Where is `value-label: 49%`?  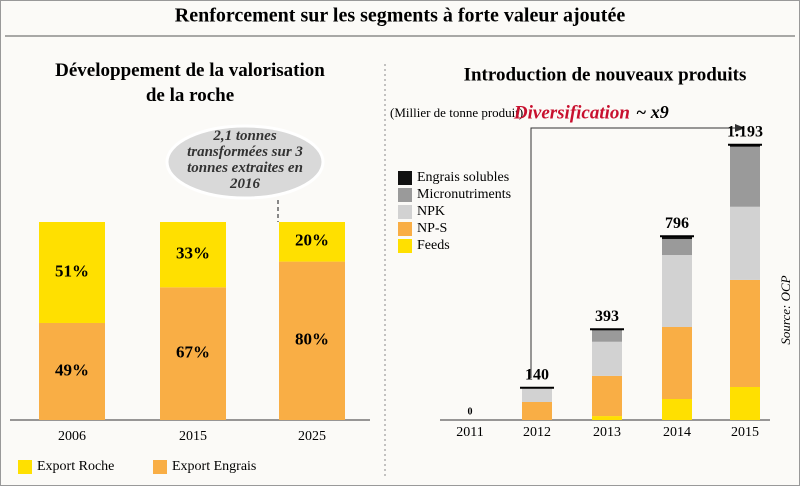 value-label: 49% is located at coordinates (72, 369).